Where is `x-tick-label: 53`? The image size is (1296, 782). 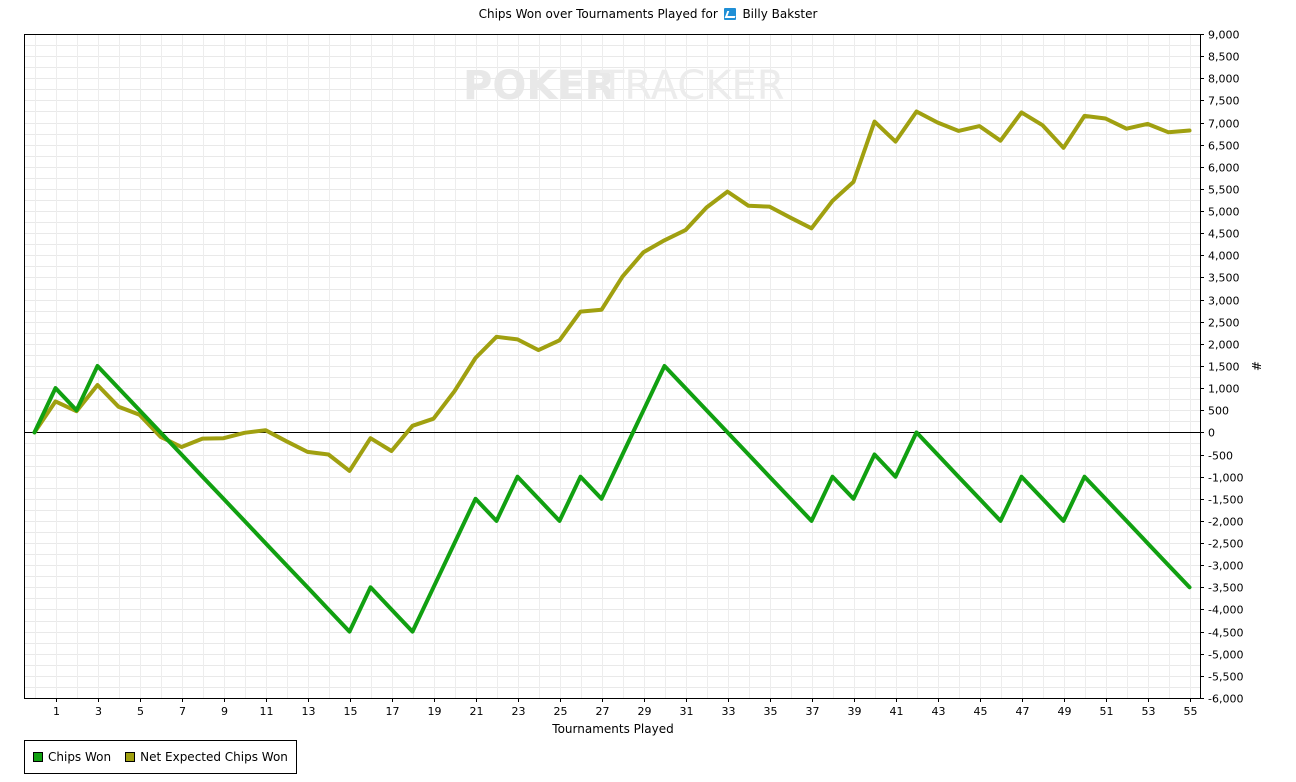
x-tick-label: 53 is located at coordinates (1149, 711).